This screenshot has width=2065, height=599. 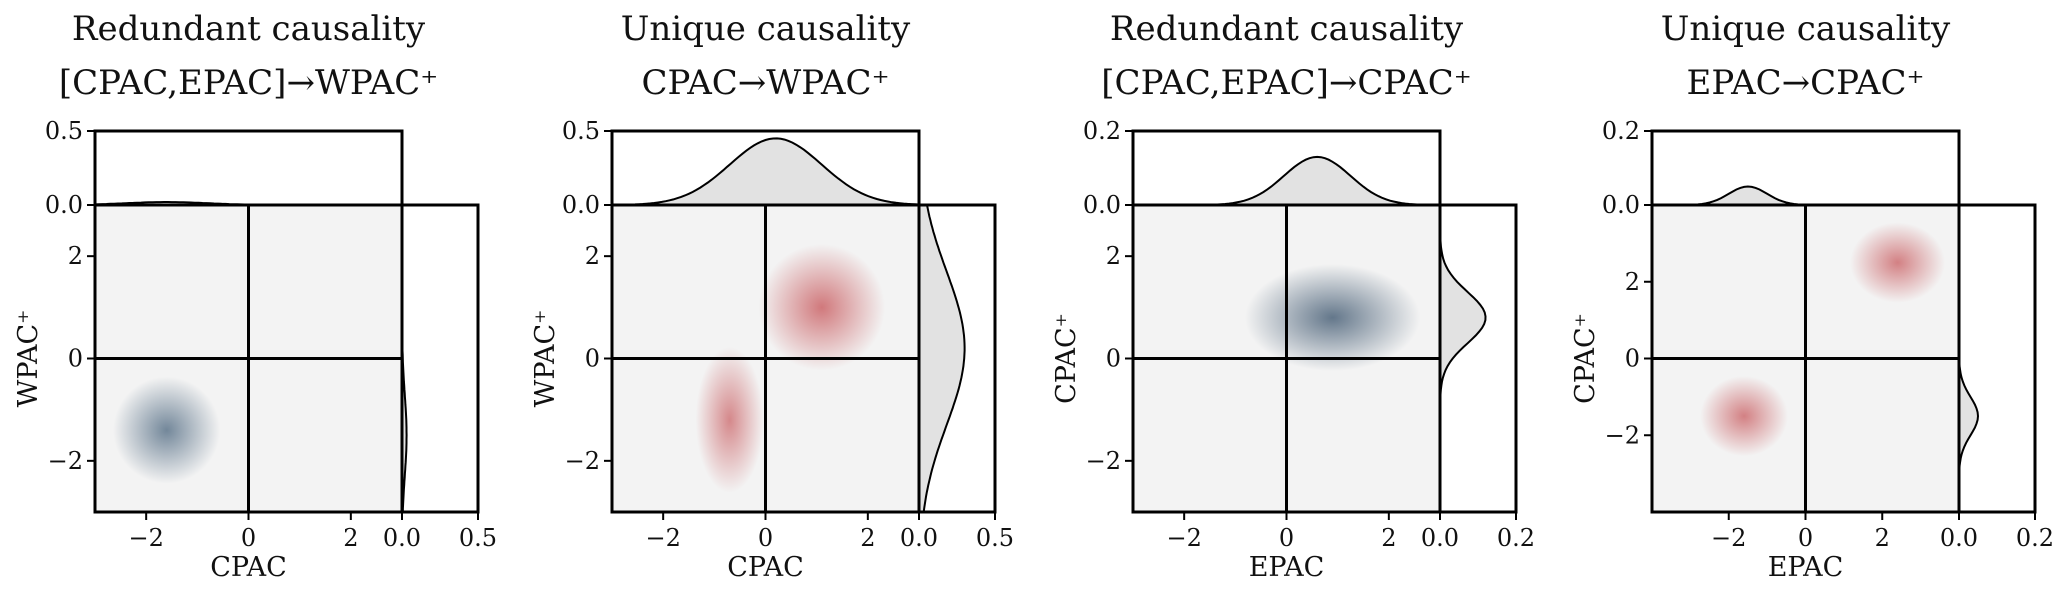 What do you see at coordinates (765, 83) in the screenshot?
I see `panel-subtitle: CPAC→WPAC⁺` at bounding box center [765, 83].